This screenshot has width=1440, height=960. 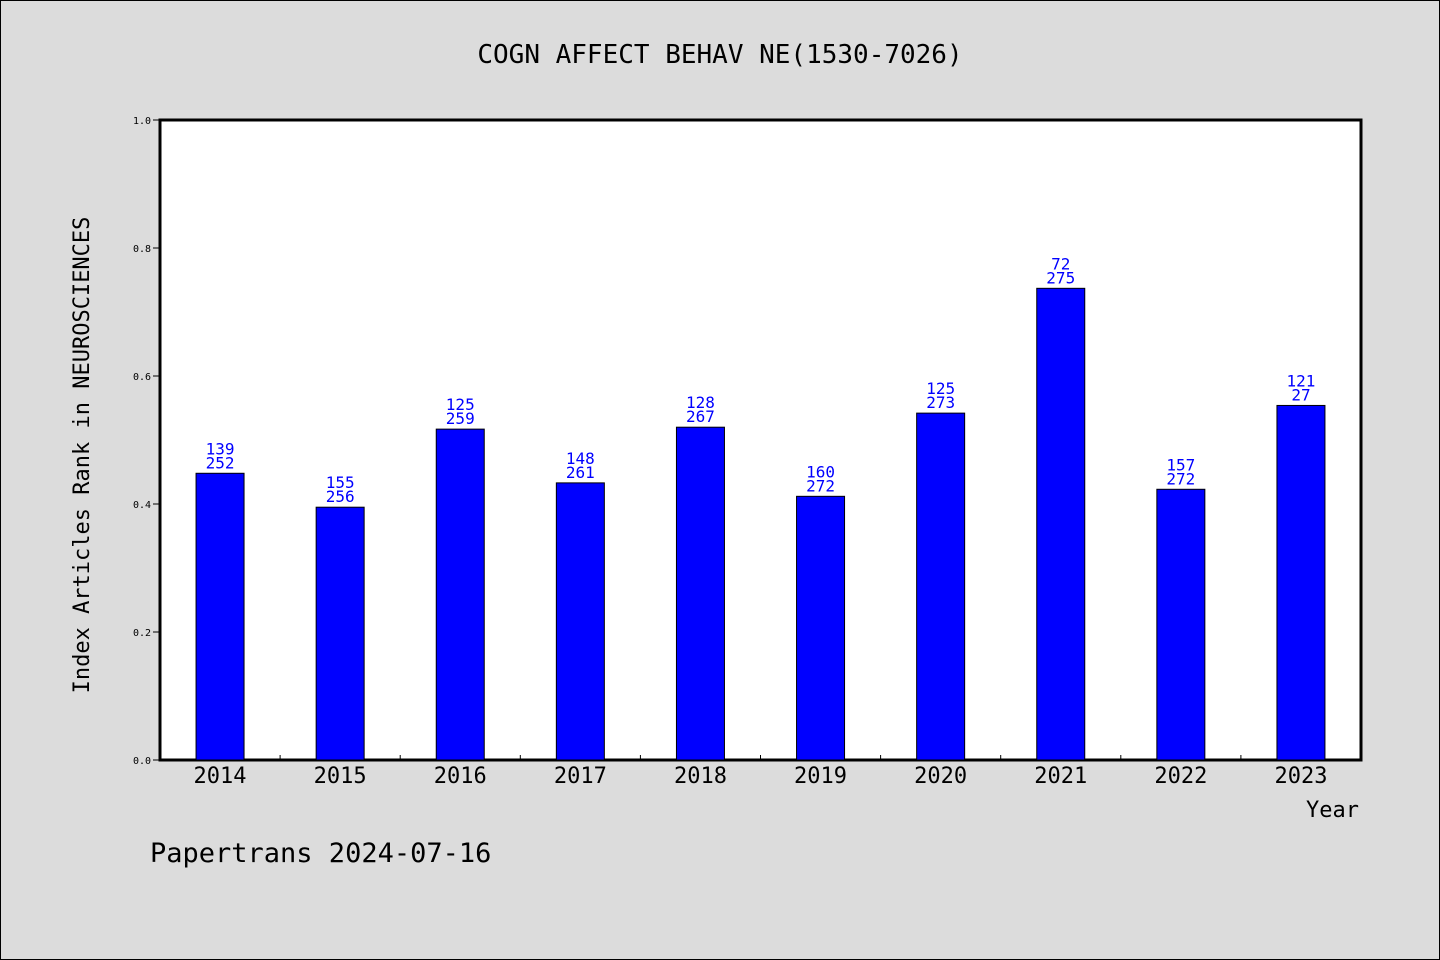 I want to click on x-tick-label: 2017, so click(x=580, y=776).